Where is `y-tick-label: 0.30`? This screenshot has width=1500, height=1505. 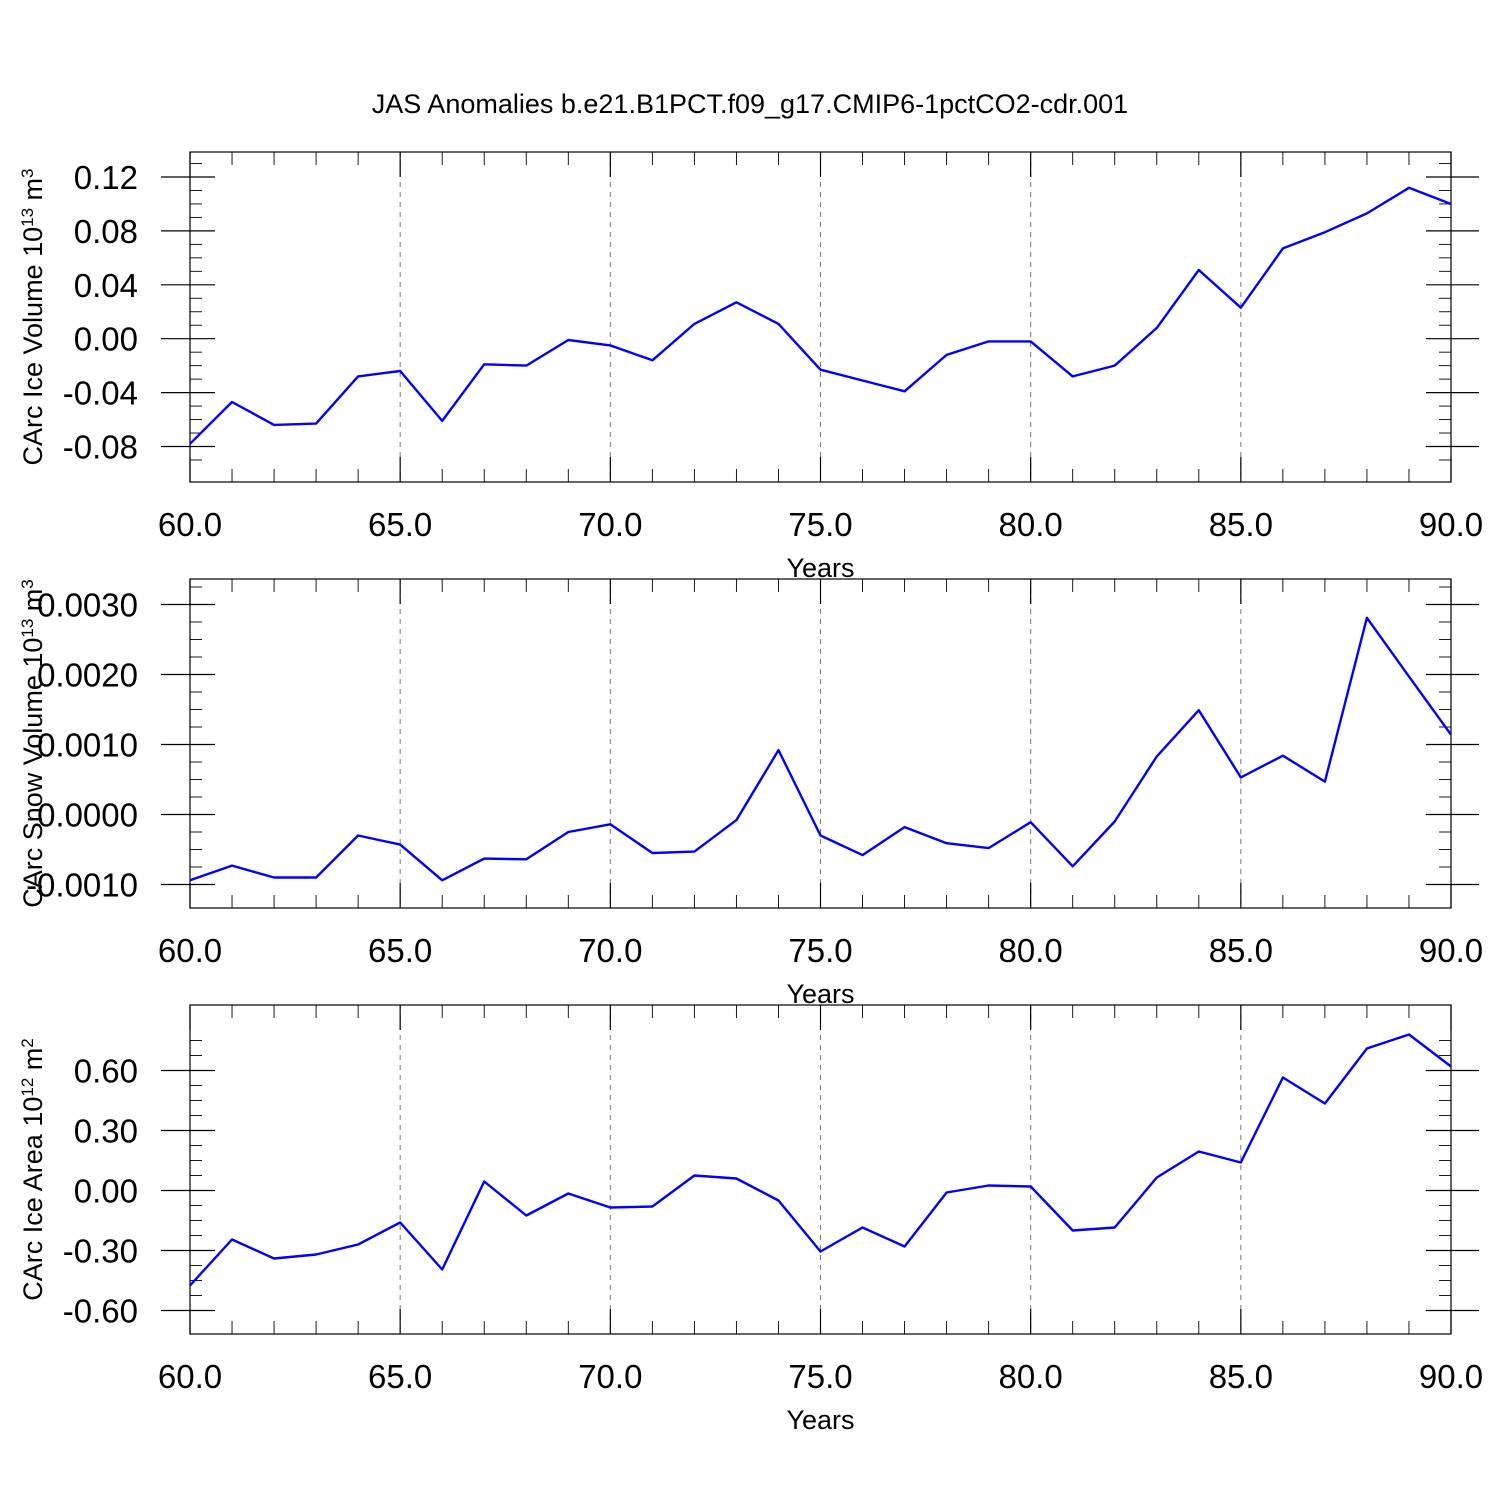
y-tick-label: 0.30 is located at coordinates (106, 1131).